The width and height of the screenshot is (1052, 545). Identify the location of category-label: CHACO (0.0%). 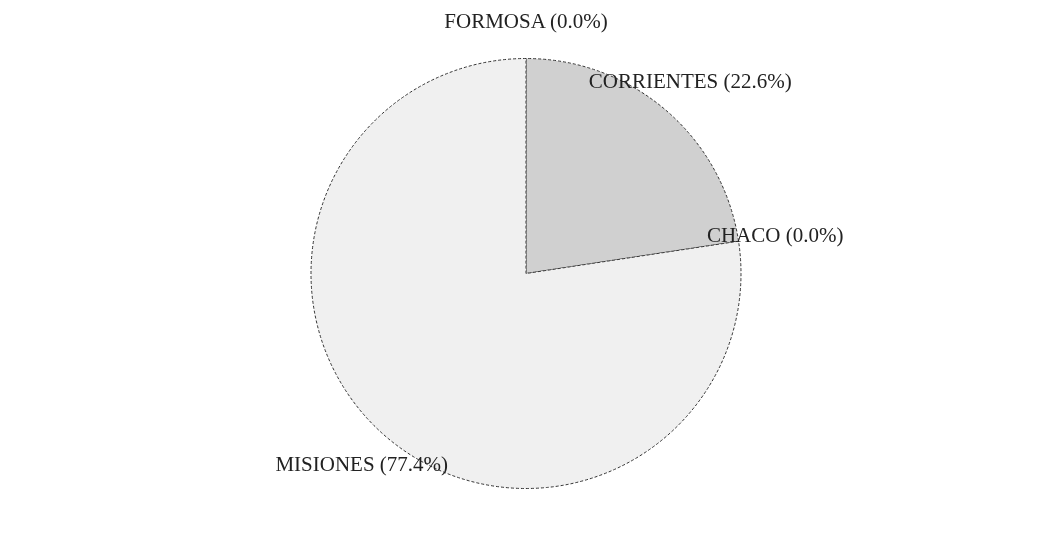
(775, 234).